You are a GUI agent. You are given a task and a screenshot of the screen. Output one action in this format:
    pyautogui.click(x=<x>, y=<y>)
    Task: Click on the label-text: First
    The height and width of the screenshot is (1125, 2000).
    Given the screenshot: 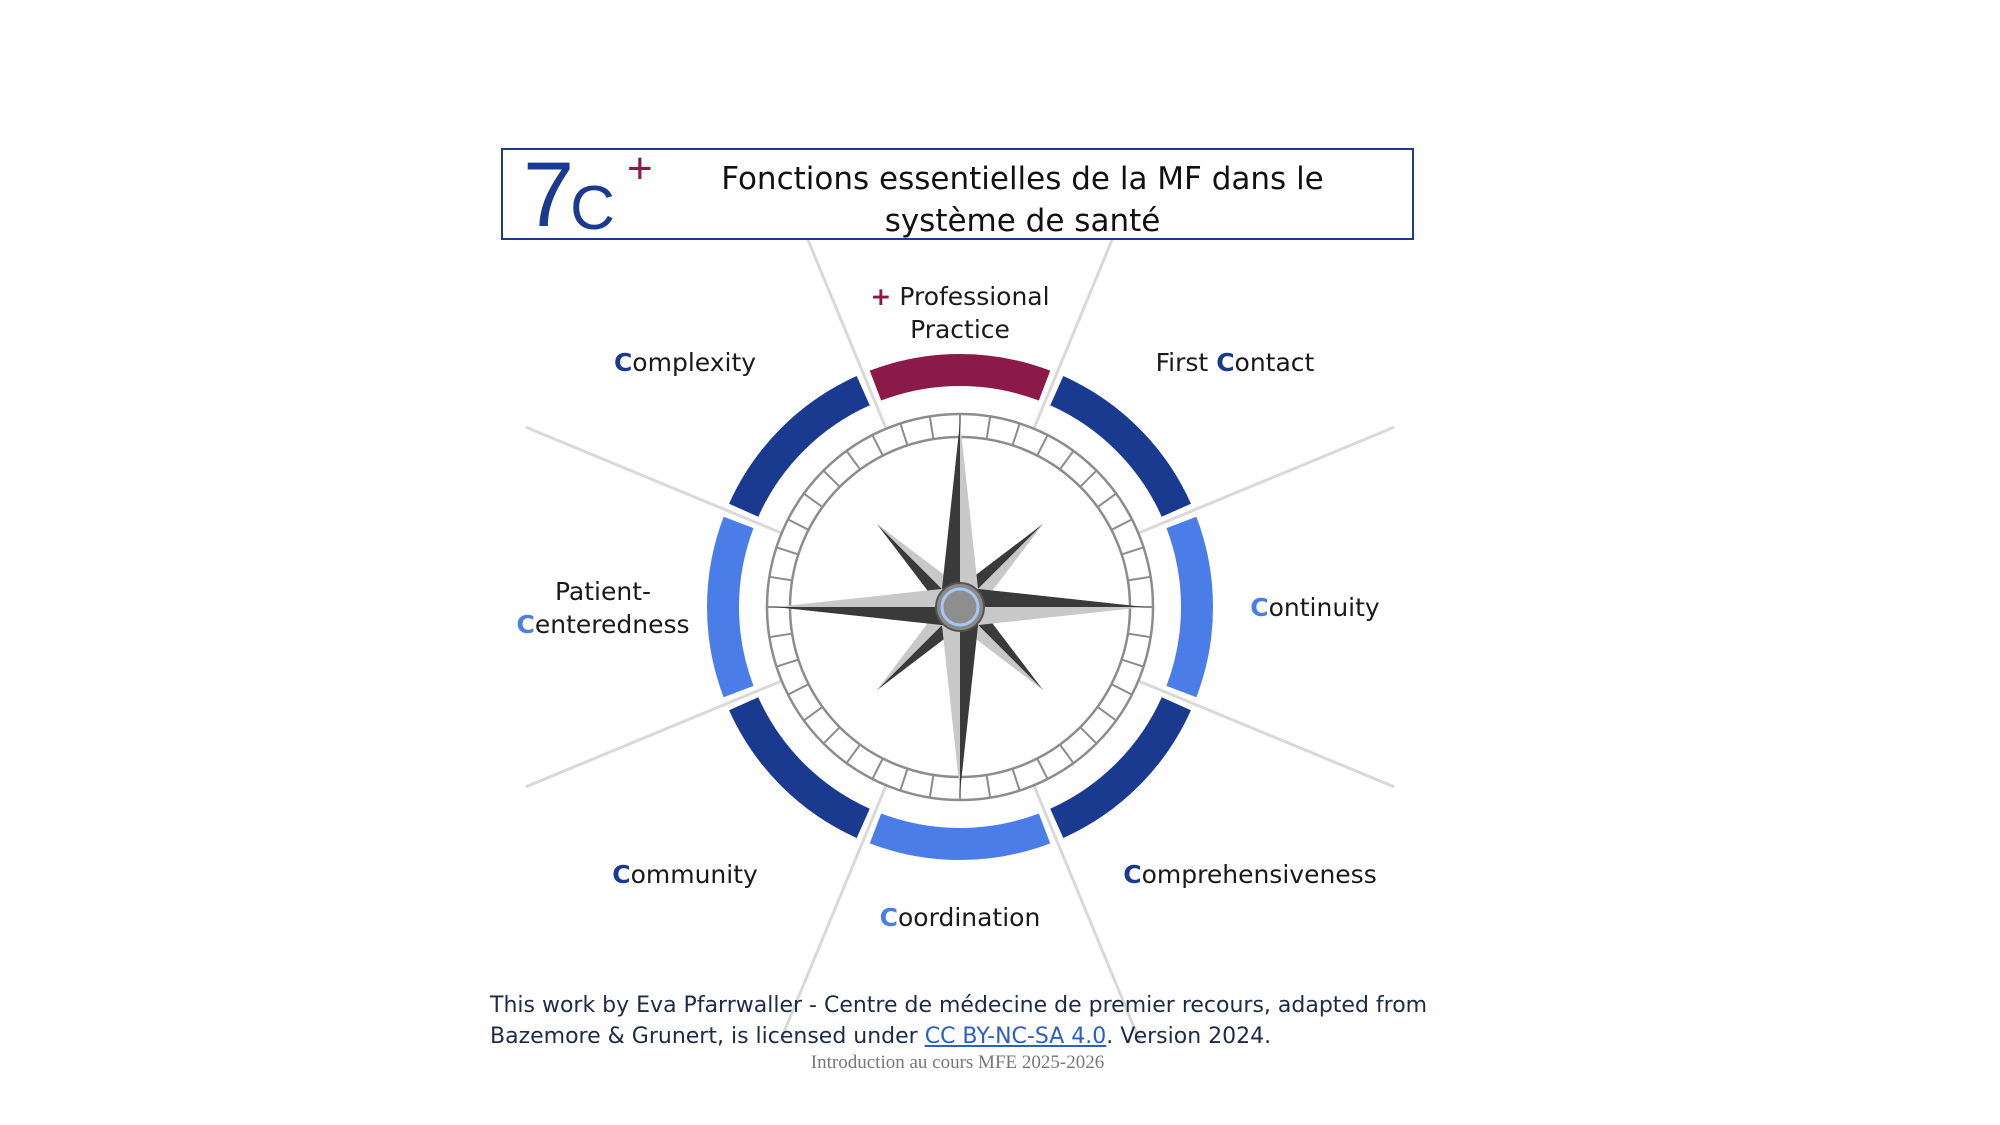 What is the action you would take?
    pyautogui.click(x=1186, y=362)
    